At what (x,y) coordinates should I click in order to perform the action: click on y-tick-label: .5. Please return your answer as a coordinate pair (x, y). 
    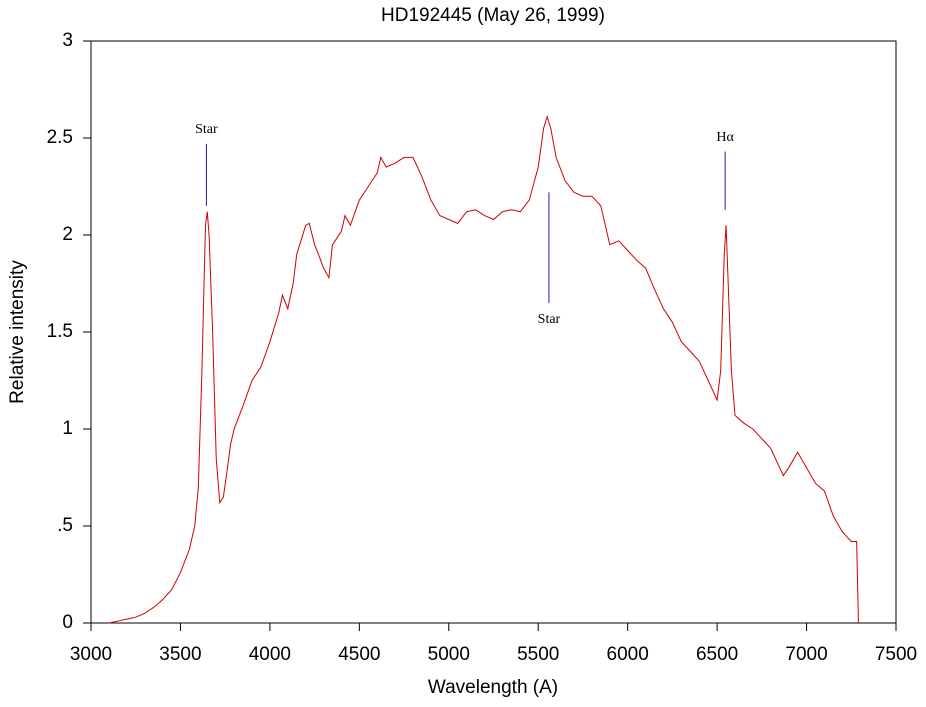
    Looking at the image, I should click on (65, 525).